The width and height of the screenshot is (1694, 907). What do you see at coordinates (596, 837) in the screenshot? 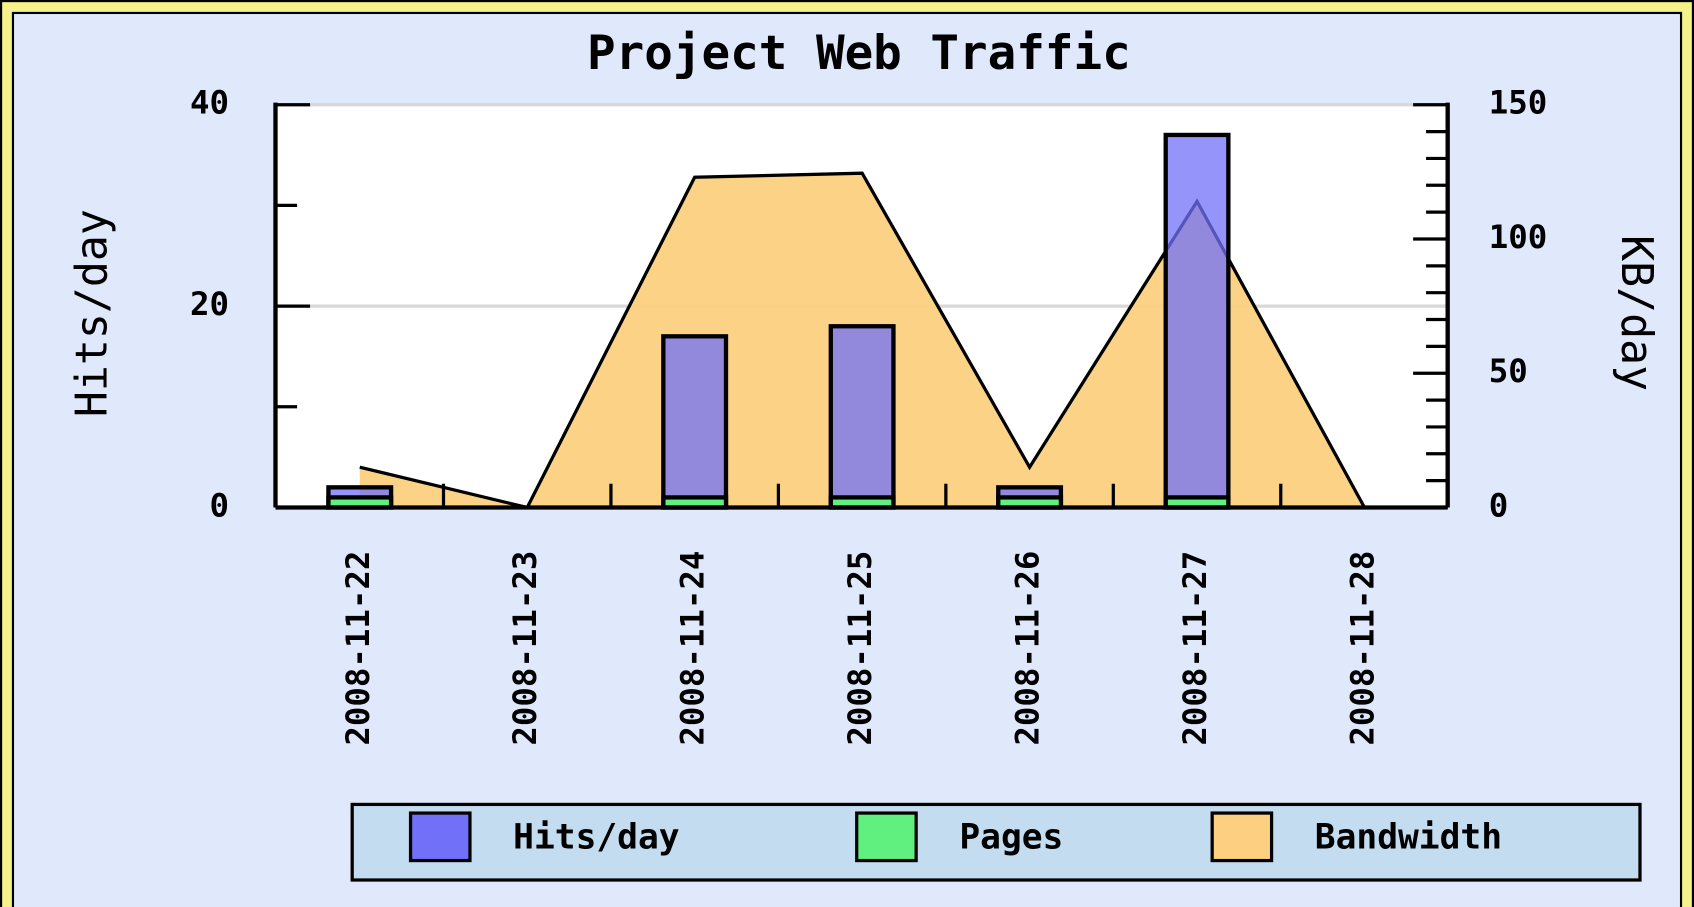
I see `legend-label: Hits/day` at bounding box center [596, 837].